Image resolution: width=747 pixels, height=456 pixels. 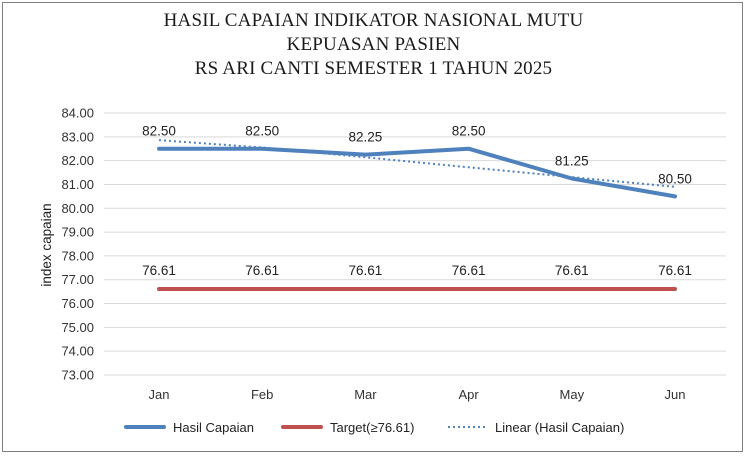 What do you see at coordinates (77, 208) in the screenshot?
I see `y-tick-label: 80.00` at bounding box center [77, 208].